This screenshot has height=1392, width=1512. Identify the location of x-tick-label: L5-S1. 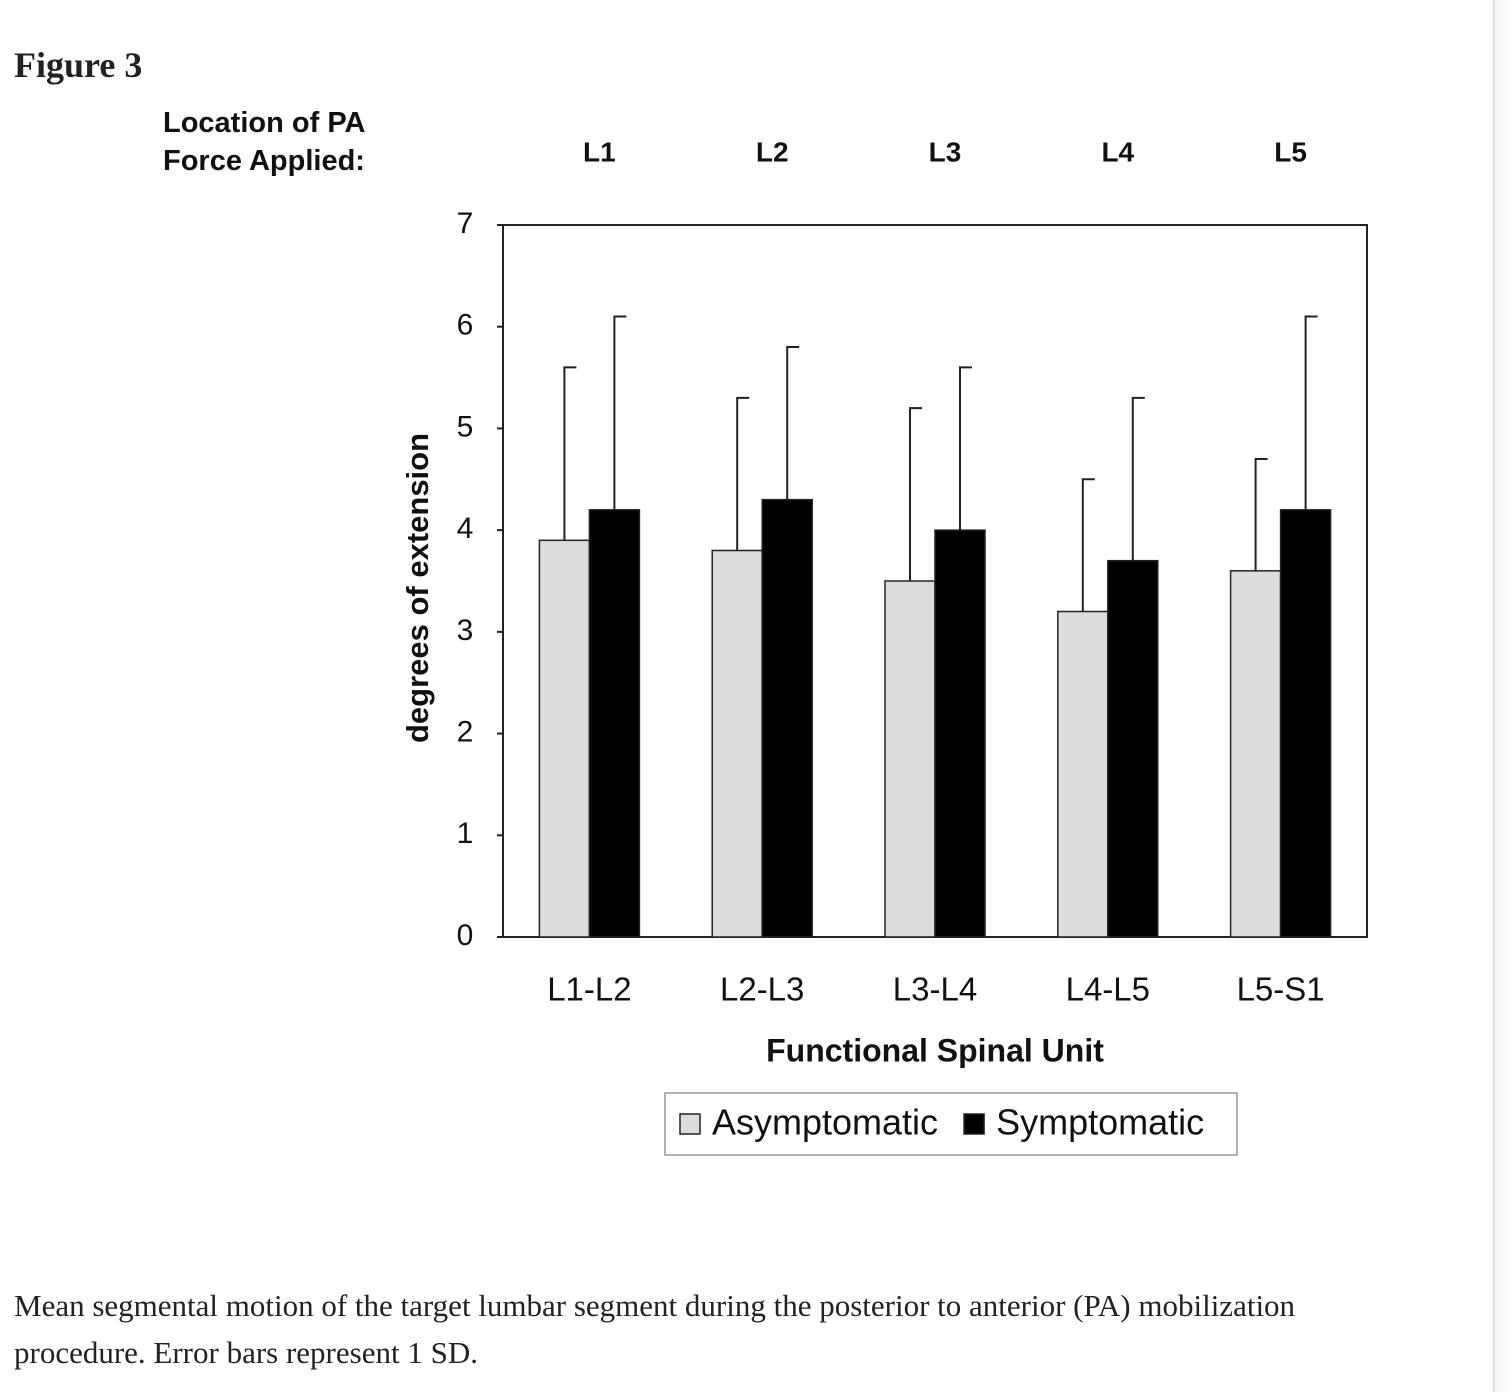
(1281, 989).